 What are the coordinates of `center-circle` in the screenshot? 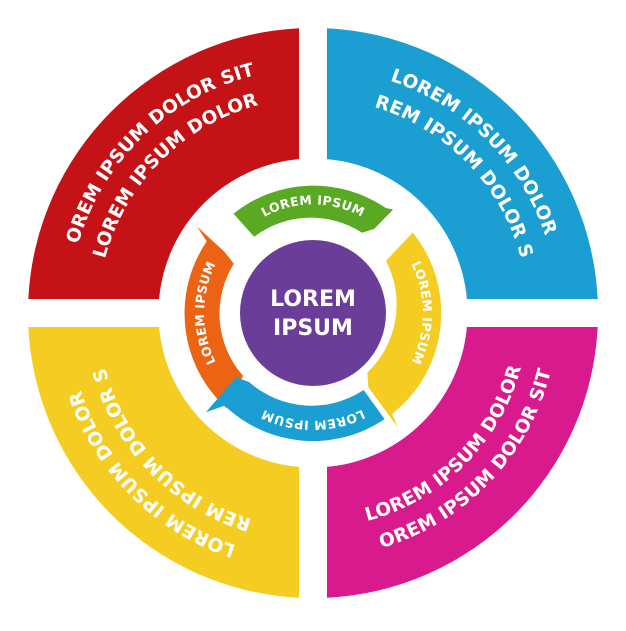 It's located at (313, 313).